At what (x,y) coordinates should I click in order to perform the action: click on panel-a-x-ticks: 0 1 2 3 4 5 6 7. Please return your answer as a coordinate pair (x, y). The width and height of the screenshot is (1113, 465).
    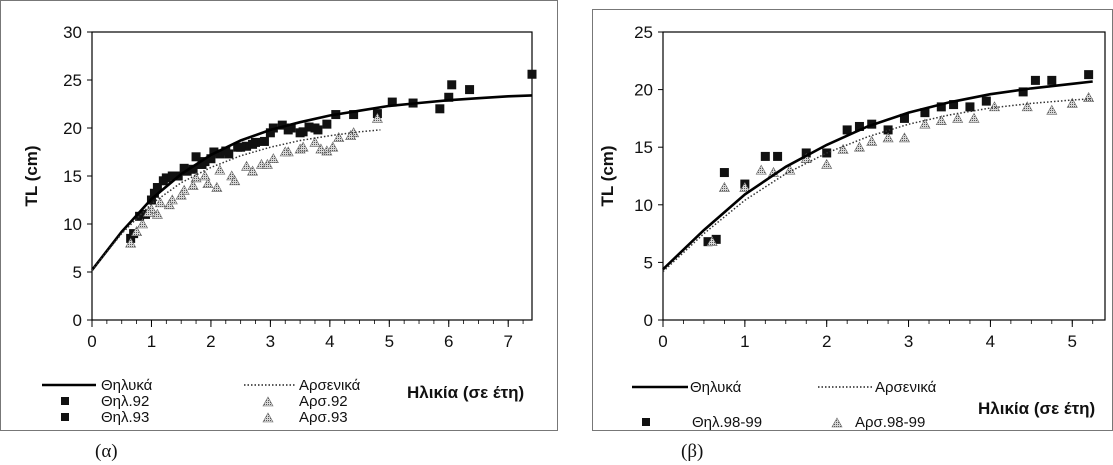
    Looking at the image, I should click on (305, 335).